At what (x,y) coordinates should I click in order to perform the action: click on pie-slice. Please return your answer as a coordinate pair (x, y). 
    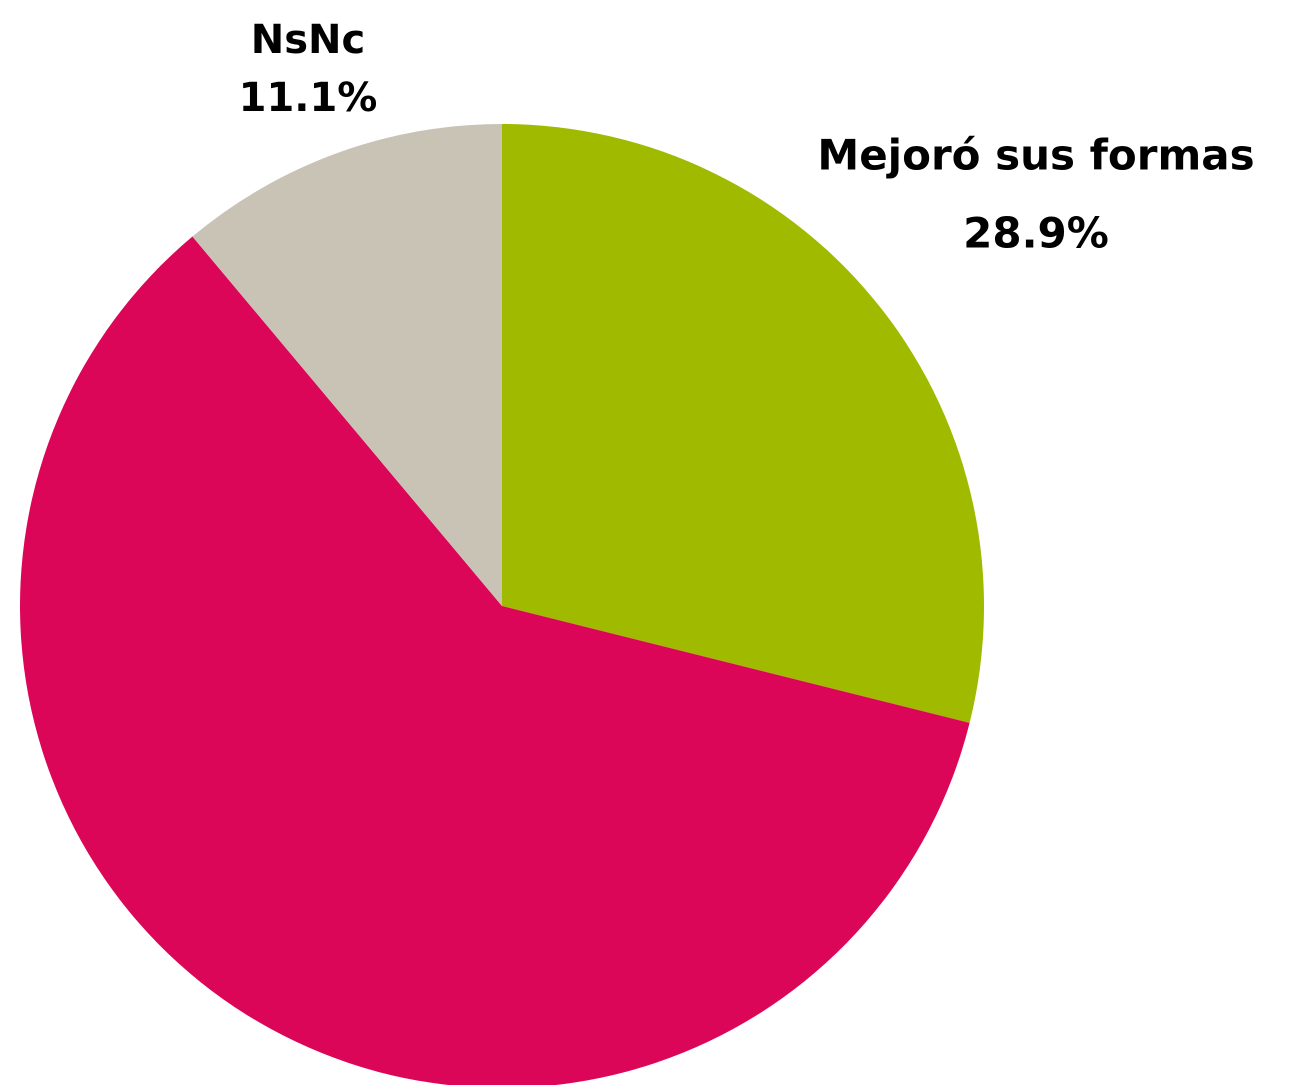
    Looking at the image, I should click on (347, 365).